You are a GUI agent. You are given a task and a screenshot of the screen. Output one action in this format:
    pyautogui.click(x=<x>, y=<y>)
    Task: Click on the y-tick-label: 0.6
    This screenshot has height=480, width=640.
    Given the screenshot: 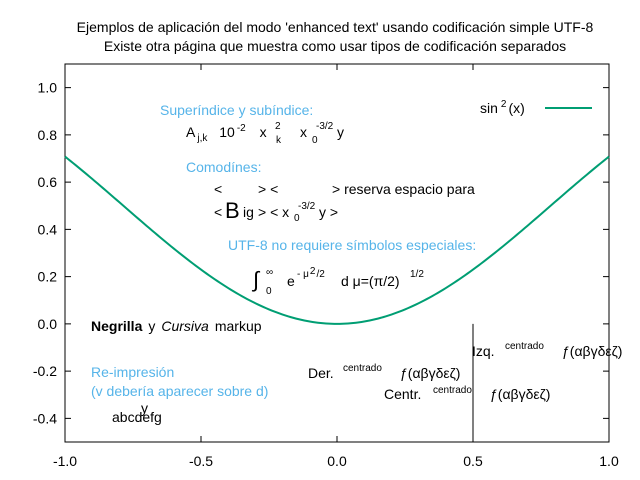 What is the action you would take?
    pyautogui.click(x=48, y=182)
    